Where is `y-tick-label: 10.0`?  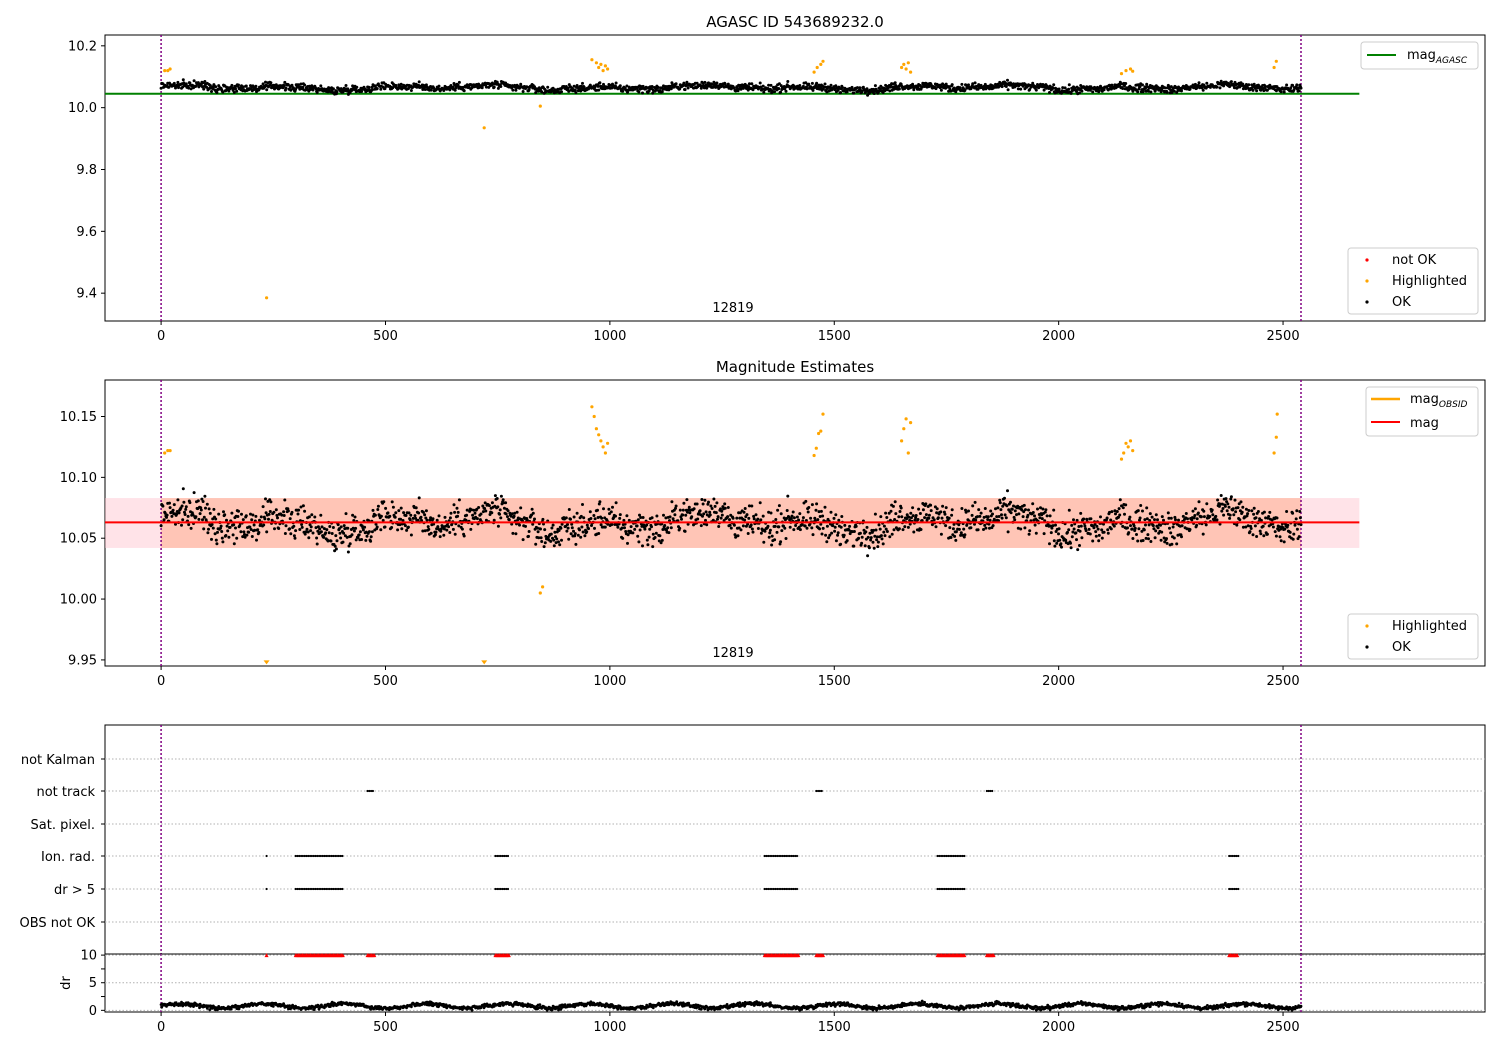
y-tick-label: 10.0 is located at coordinates (82, 108).